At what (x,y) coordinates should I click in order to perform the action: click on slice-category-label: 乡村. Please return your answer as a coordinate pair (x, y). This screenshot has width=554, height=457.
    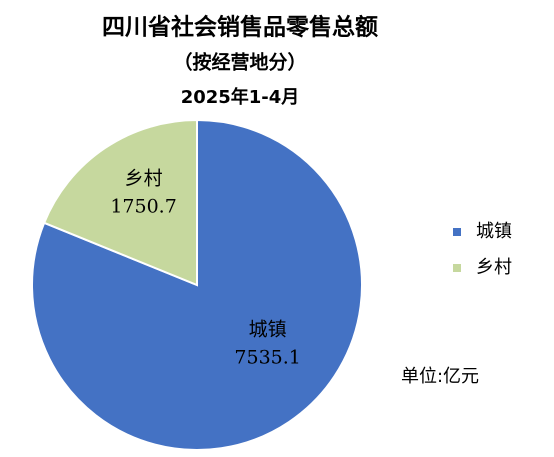
    Looking at the image, I should click on (144, 179).